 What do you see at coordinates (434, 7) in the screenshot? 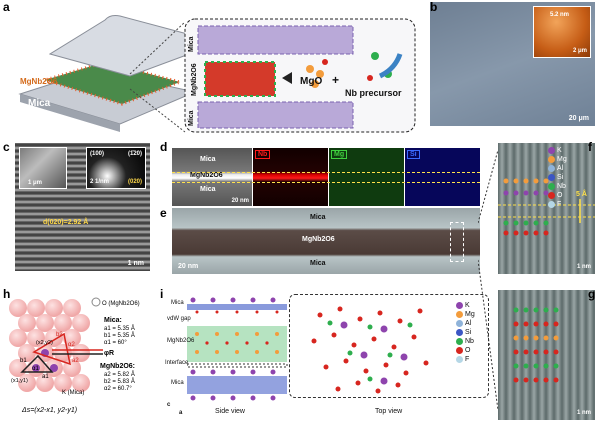
I see `panel-label-b: b` at bounding box center [434, 7].